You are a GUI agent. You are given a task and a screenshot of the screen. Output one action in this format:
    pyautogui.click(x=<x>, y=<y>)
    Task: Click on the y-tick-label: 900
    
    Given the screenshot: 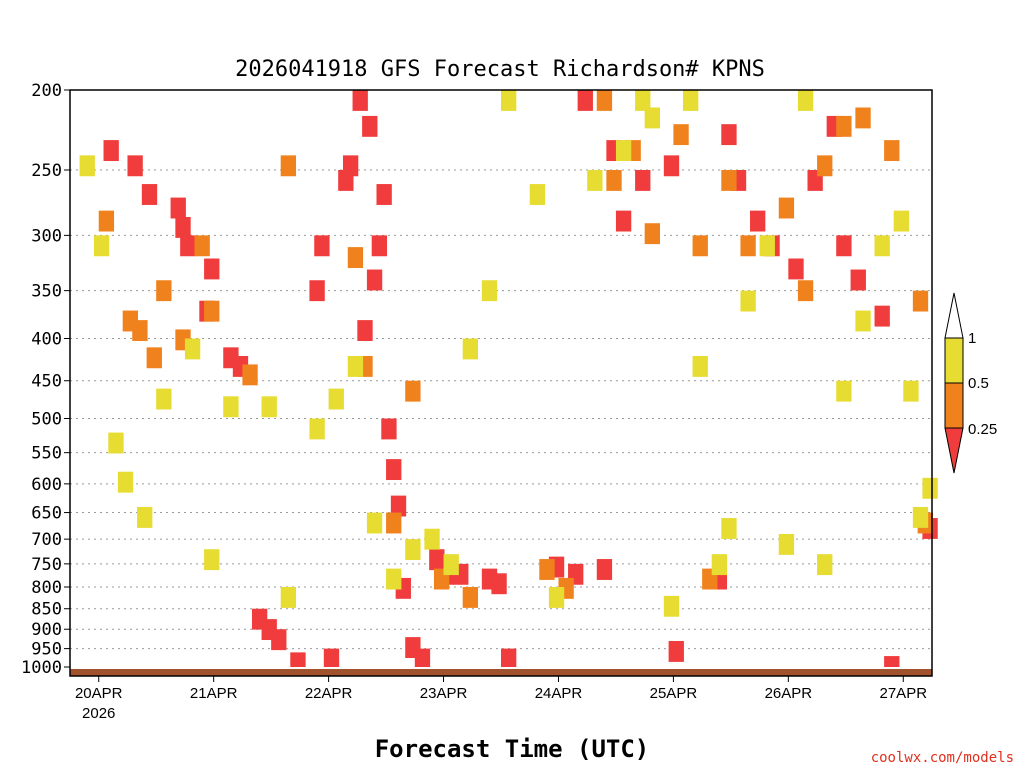 What is the action you would take?
    pyautogui.click(x=46, y=630)
    